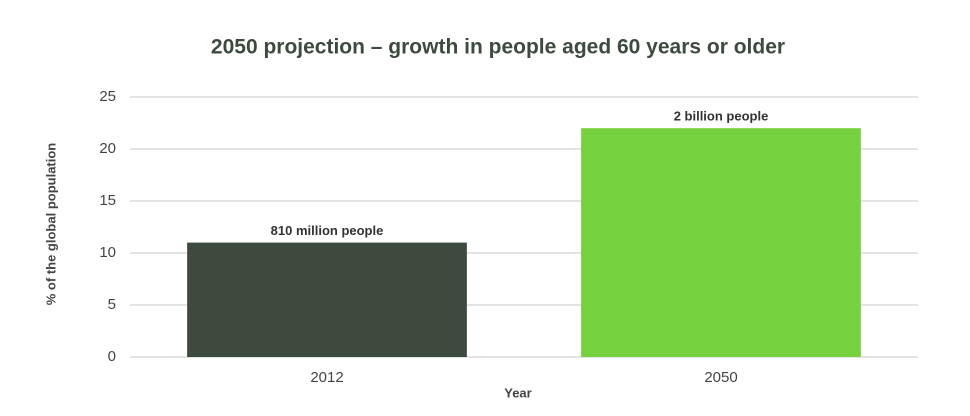 The width and height of the screenshot is (970, 416). Describe the element at coordinates (327, 299) in the screenshot. I see `bar` at that location.